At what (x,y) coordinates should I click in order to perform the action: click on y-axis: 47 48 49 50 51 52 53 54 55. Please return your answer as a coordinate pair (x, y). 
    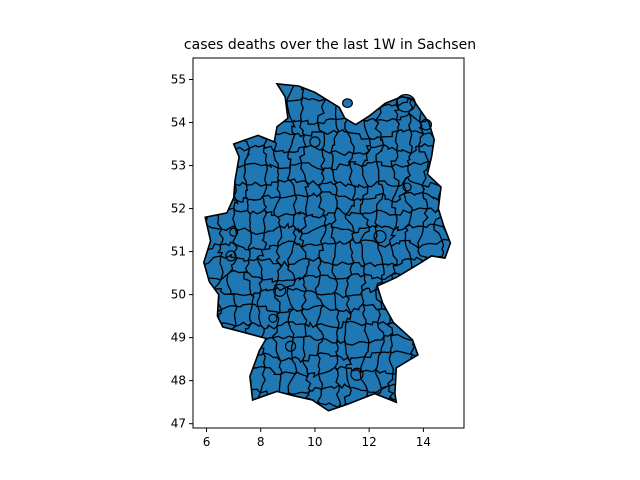
    Looking at the image, I should click on (182, 252).